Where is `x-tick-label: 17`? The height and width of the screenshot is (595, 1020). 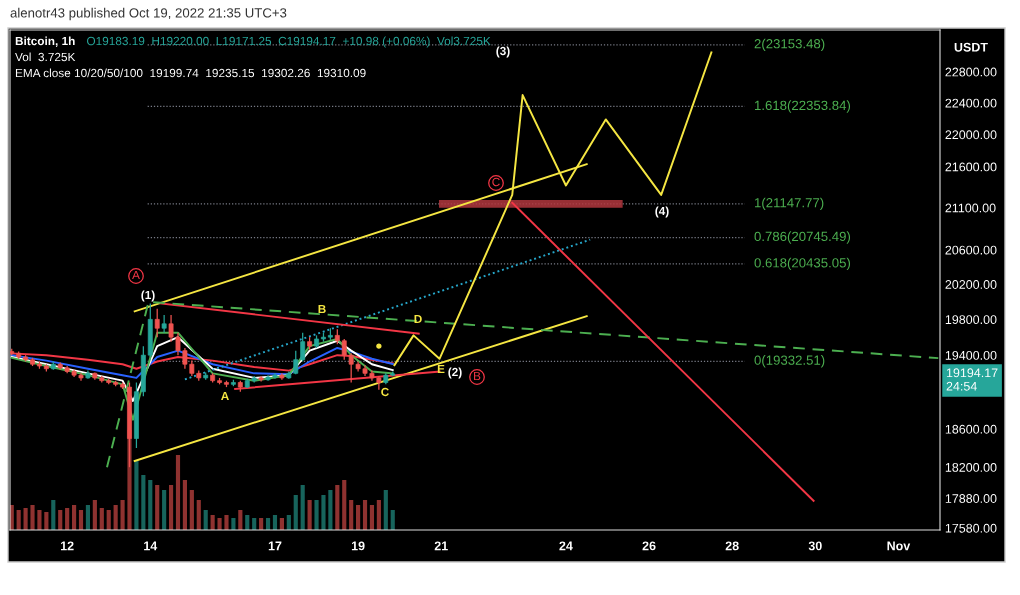
x-tick-label: 17 is located at coordinates (275, 546).